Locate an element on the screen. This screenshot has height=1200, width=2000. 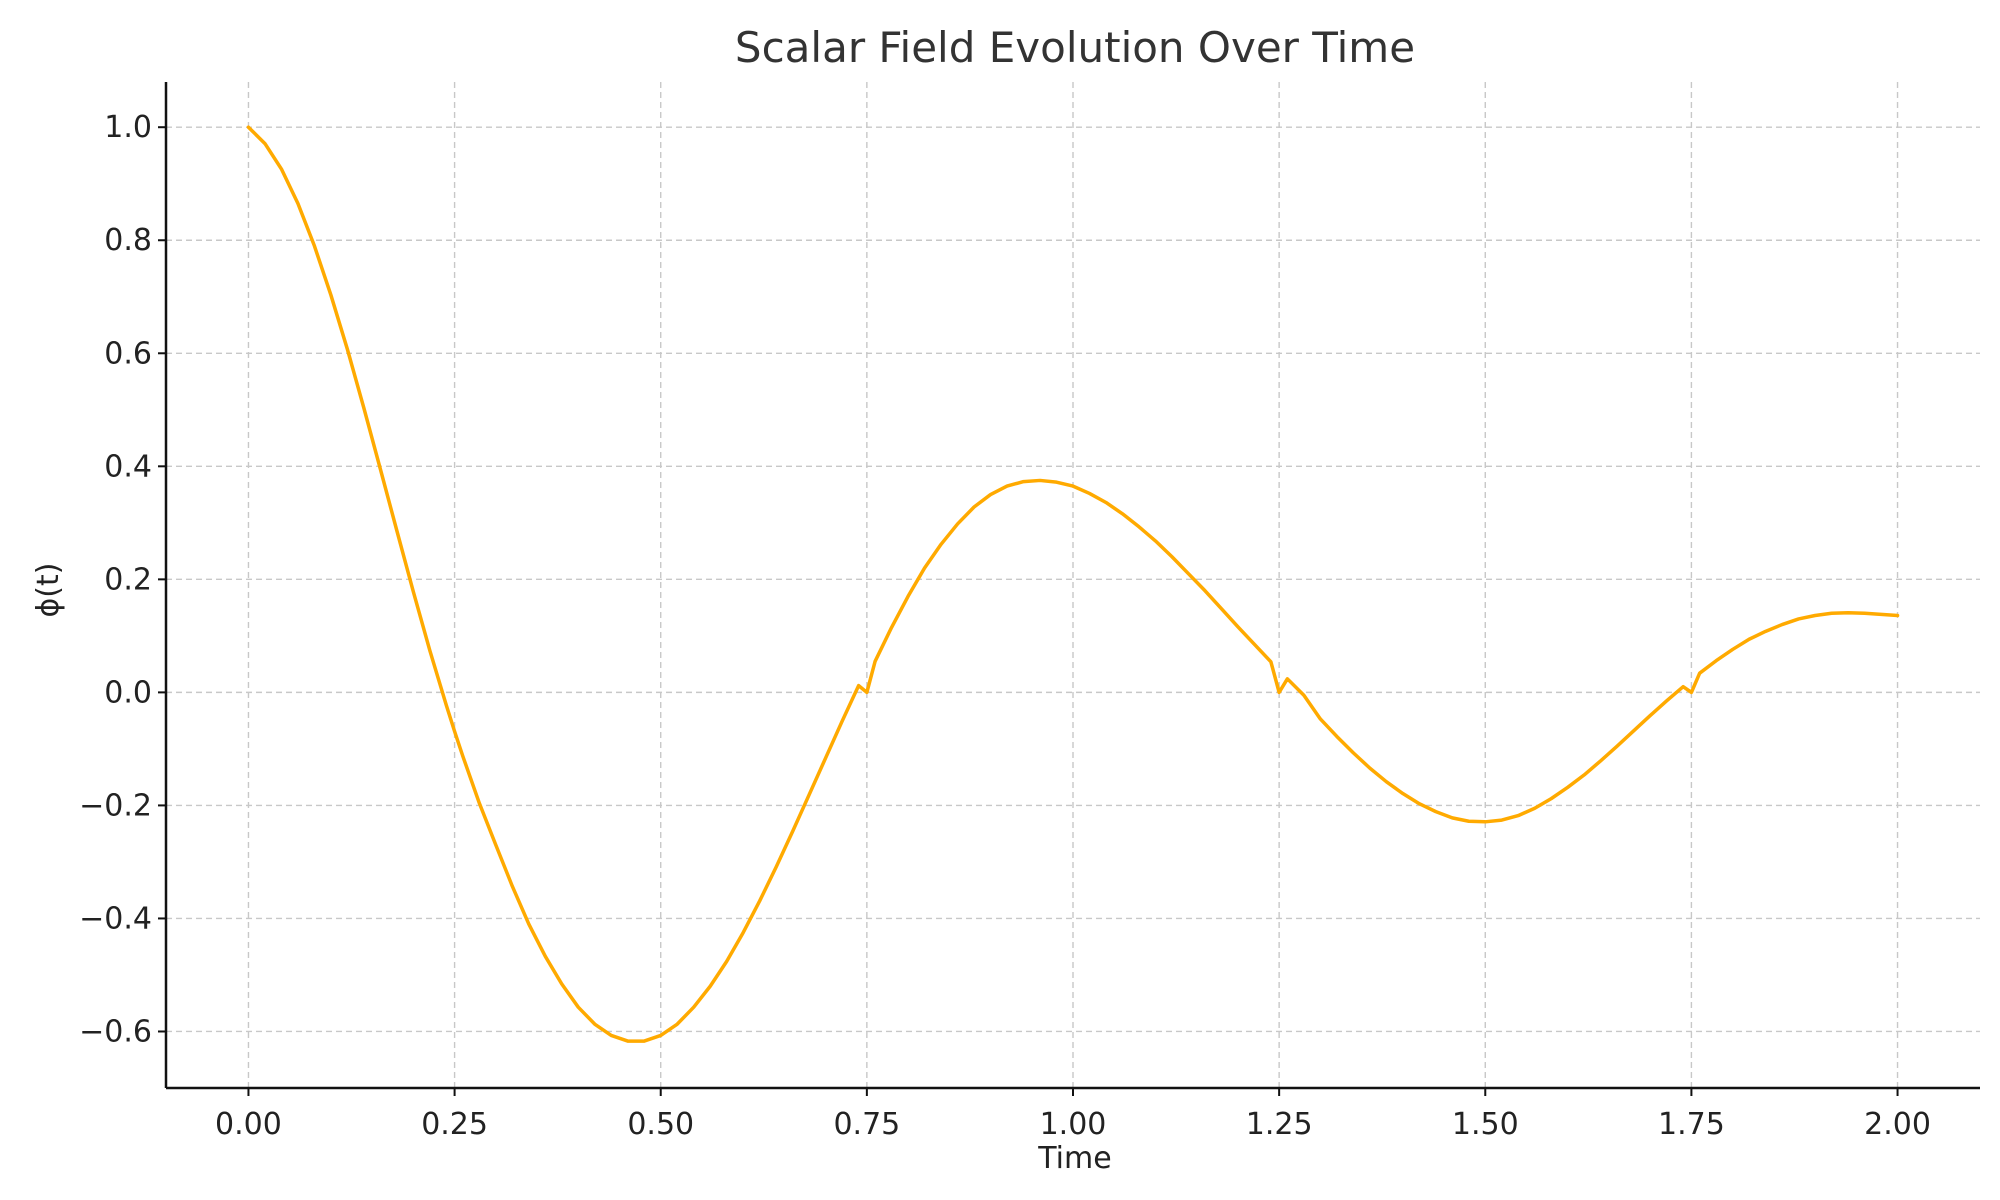
y-tick-label: −0.6 is located at coordinates (115, 1031).